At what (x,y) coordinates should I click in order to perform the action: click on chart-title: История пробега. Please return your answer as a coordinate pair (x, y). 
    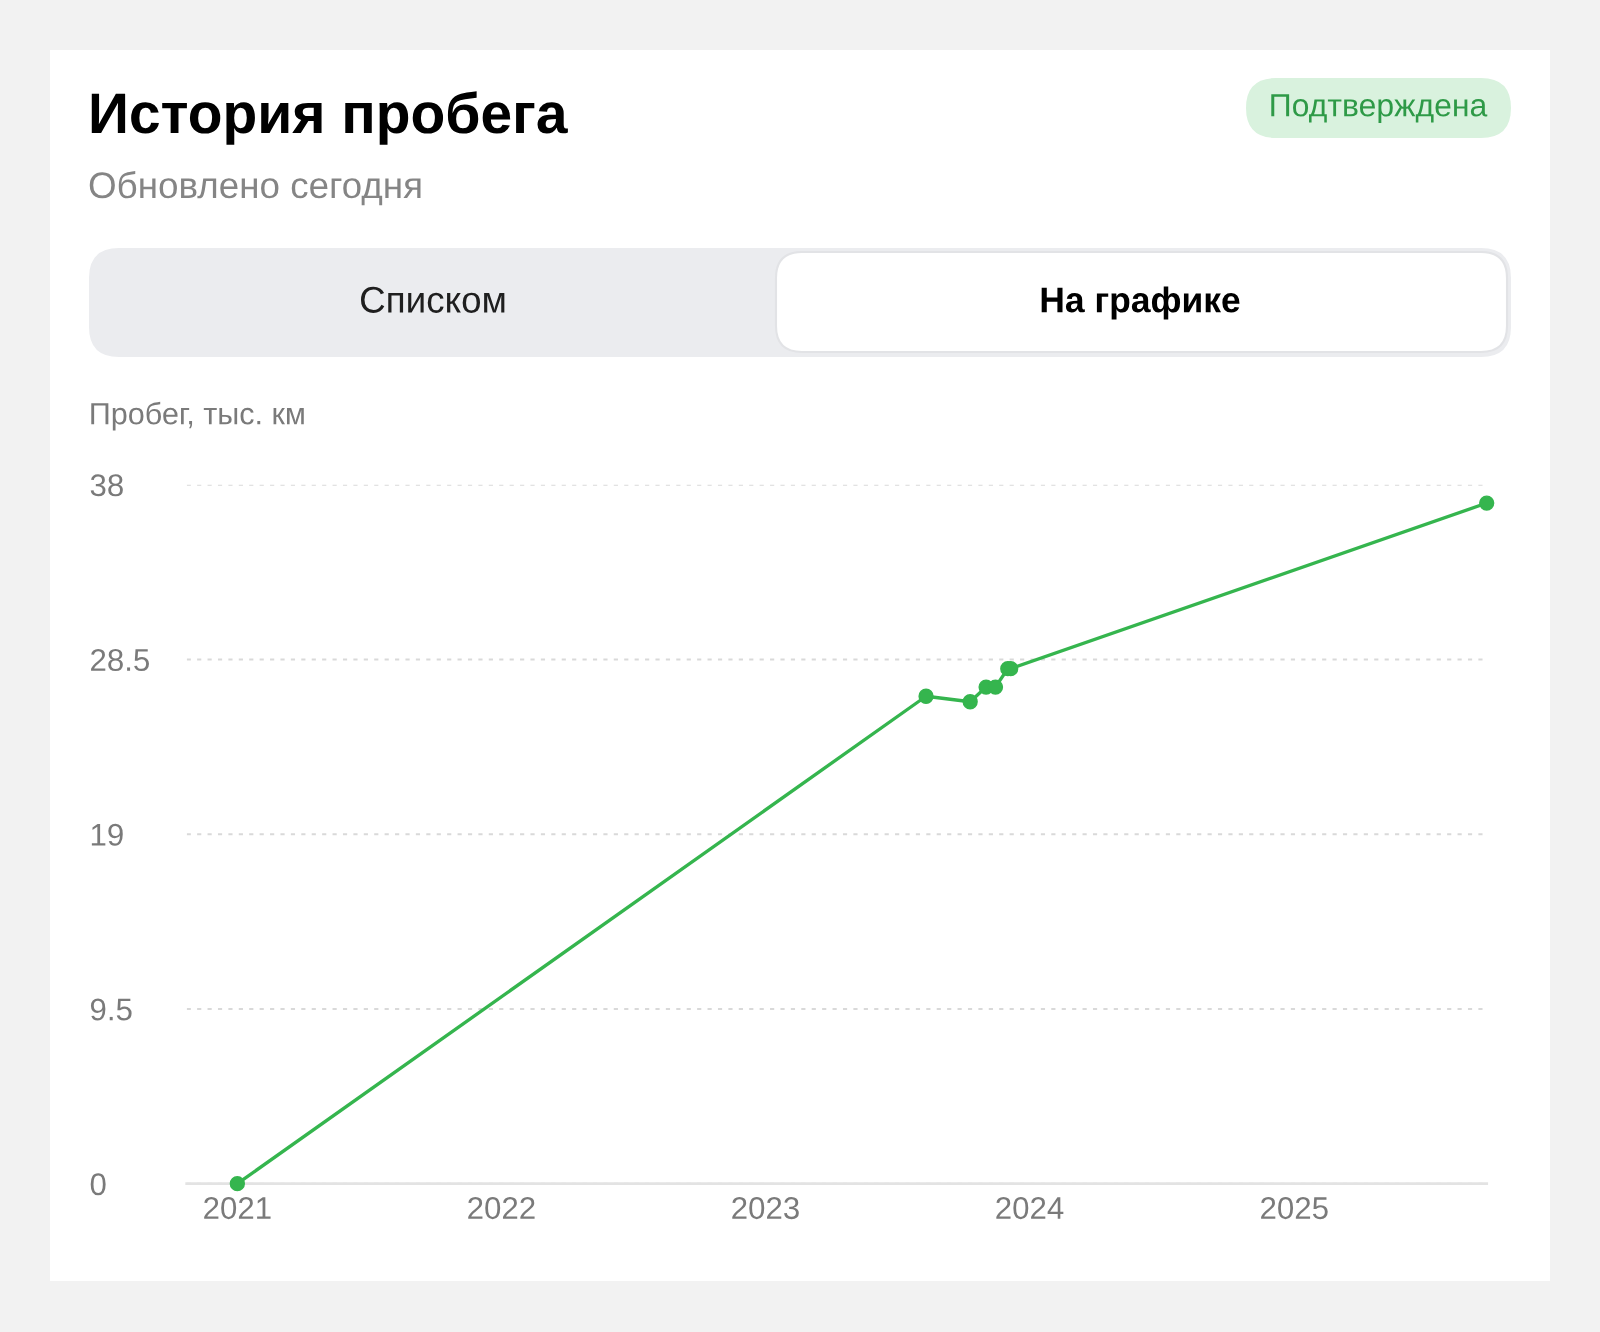
    Looking at the image, I should click on (329, 118).